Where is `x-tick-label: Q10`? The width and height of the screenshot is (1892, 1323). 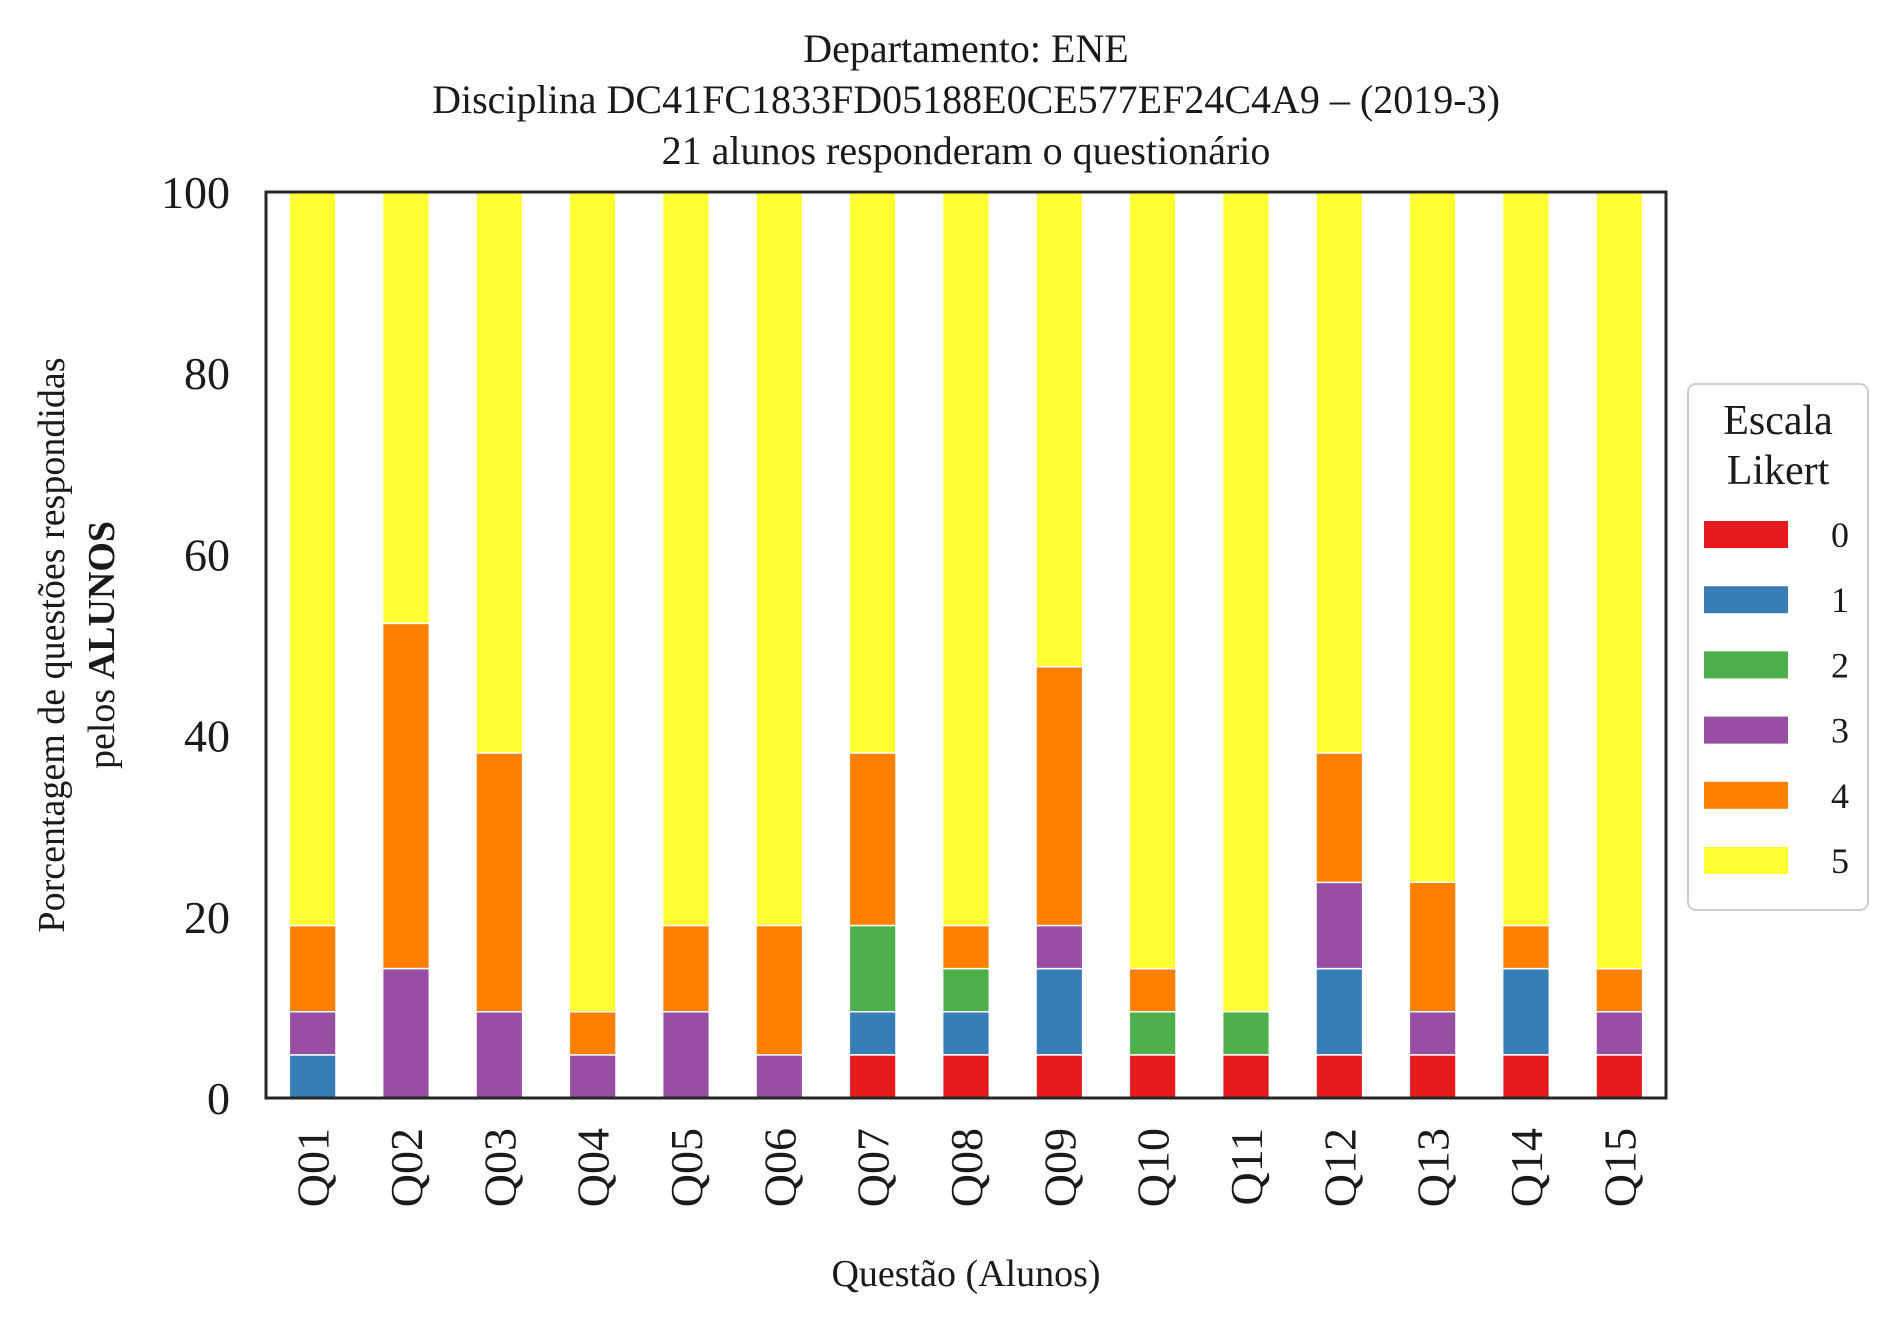
x-tick-label: Q10 is located at coordinates (1153, 1167).